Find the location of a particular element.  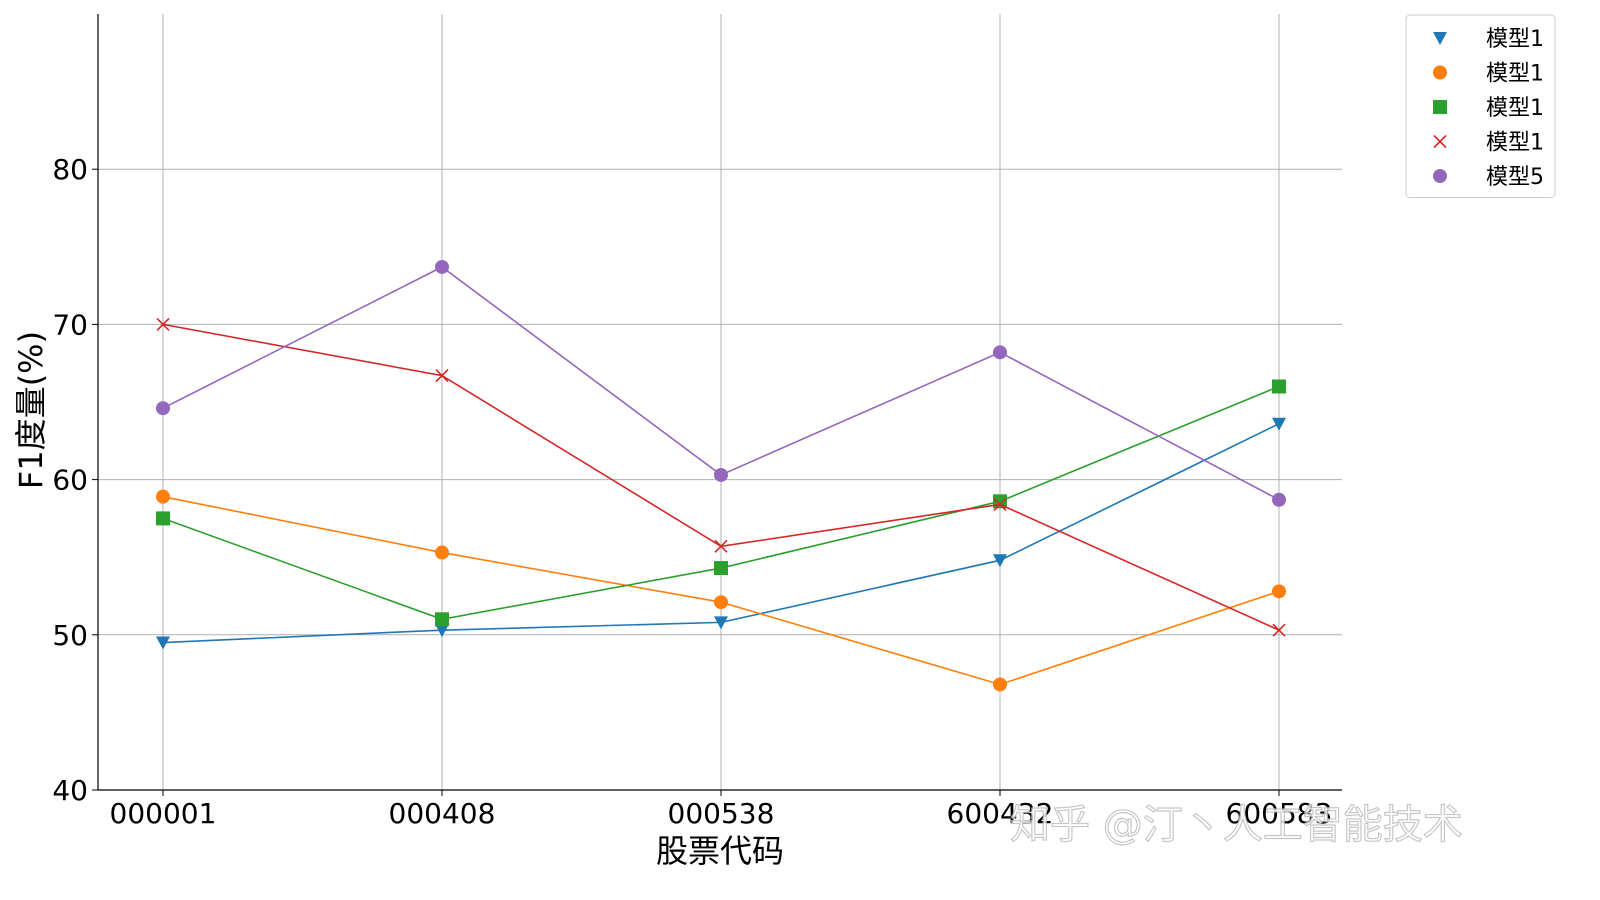

x-tick-label: 600432 is located at coordinates (1000, 813).